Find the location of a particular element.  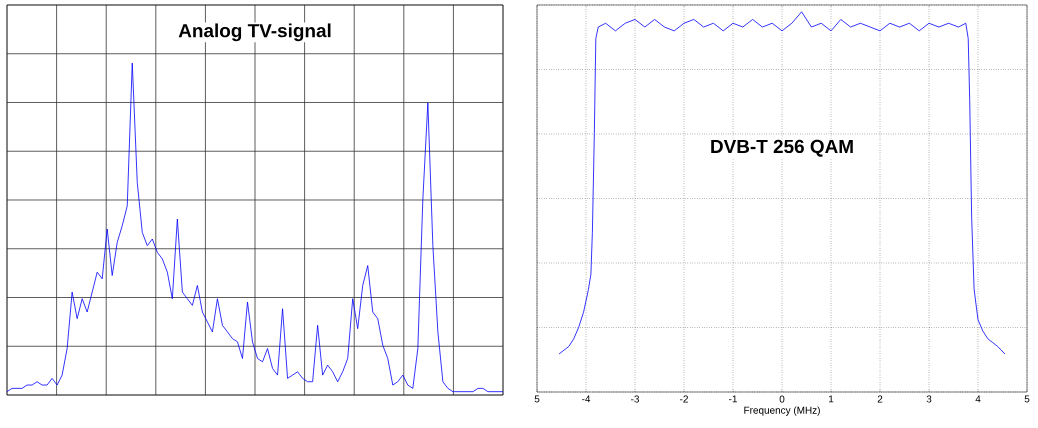

x-tick-label: 1 is located at coordinates (831, 399).